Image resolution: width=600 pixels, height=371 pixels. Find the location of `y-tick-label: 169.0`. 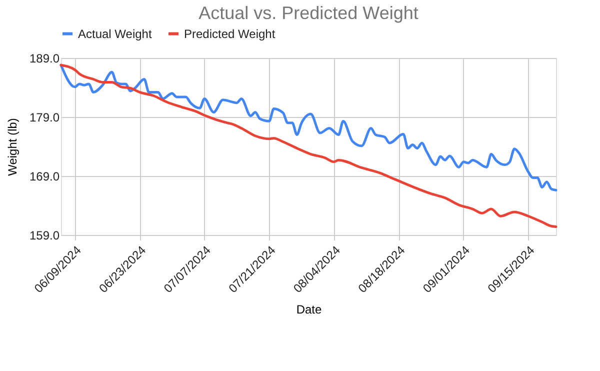

y-tick-label: 169.0 is located at coordinates (44, 177).